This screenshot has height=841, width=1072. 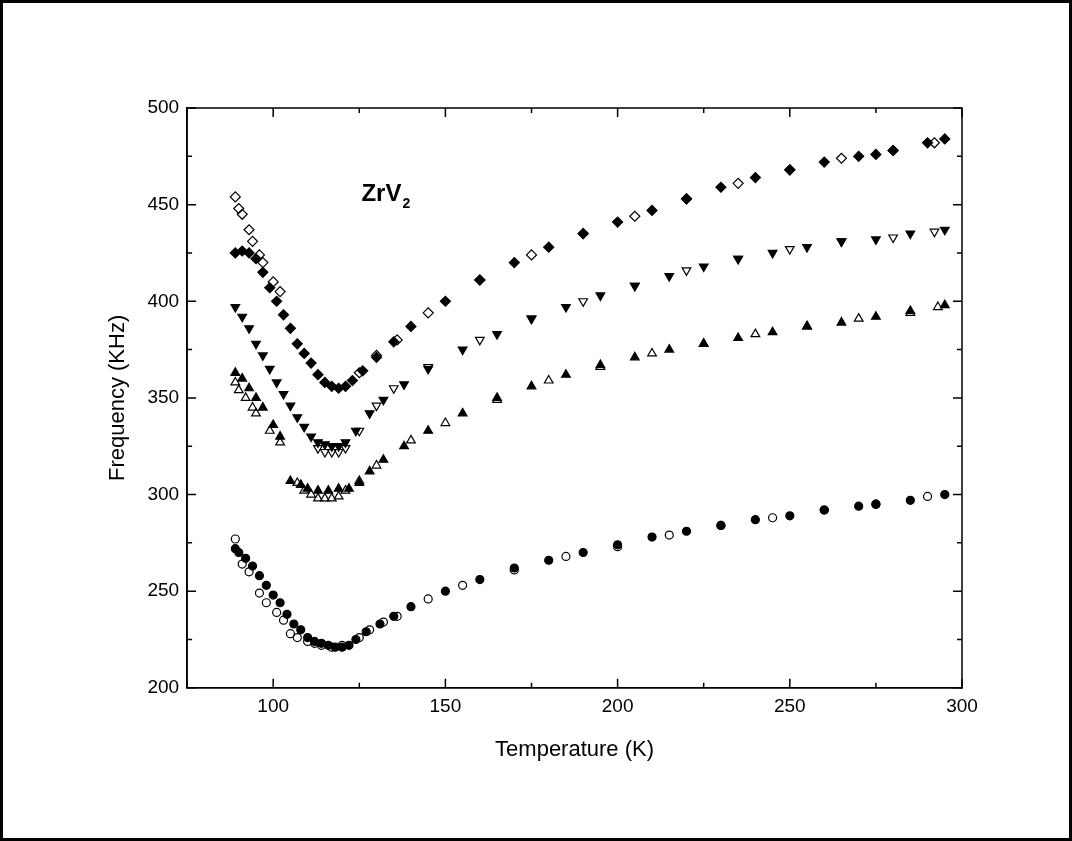 I want to click on y-tick-label: 200, so click(x=163, y=687).